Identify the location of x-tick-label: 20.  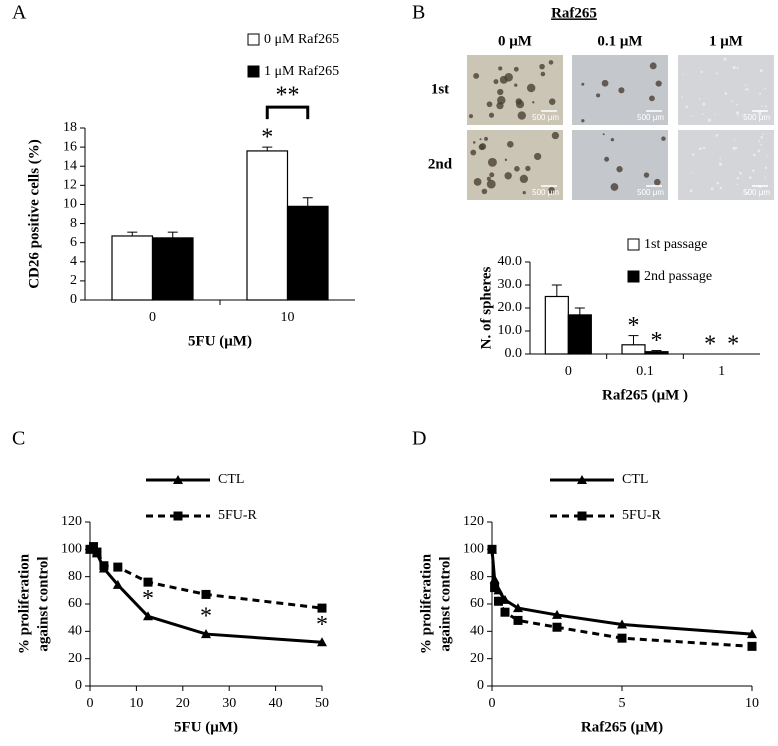
(183, 703).